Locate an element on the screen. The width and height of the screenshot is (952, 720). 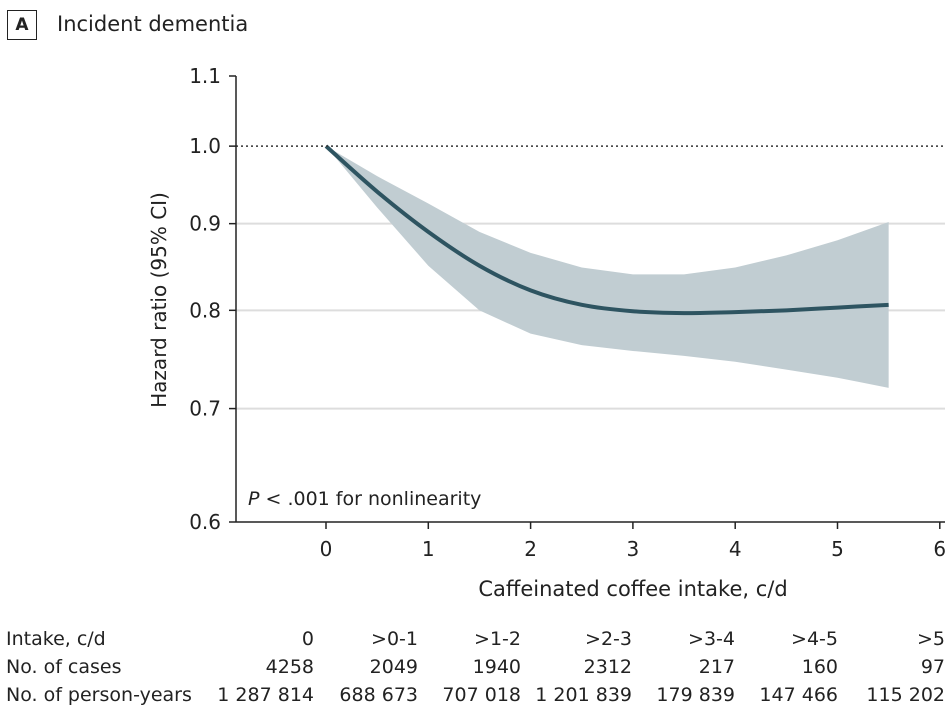
x-tick-label: 0 is located at coordinates (326, 549).